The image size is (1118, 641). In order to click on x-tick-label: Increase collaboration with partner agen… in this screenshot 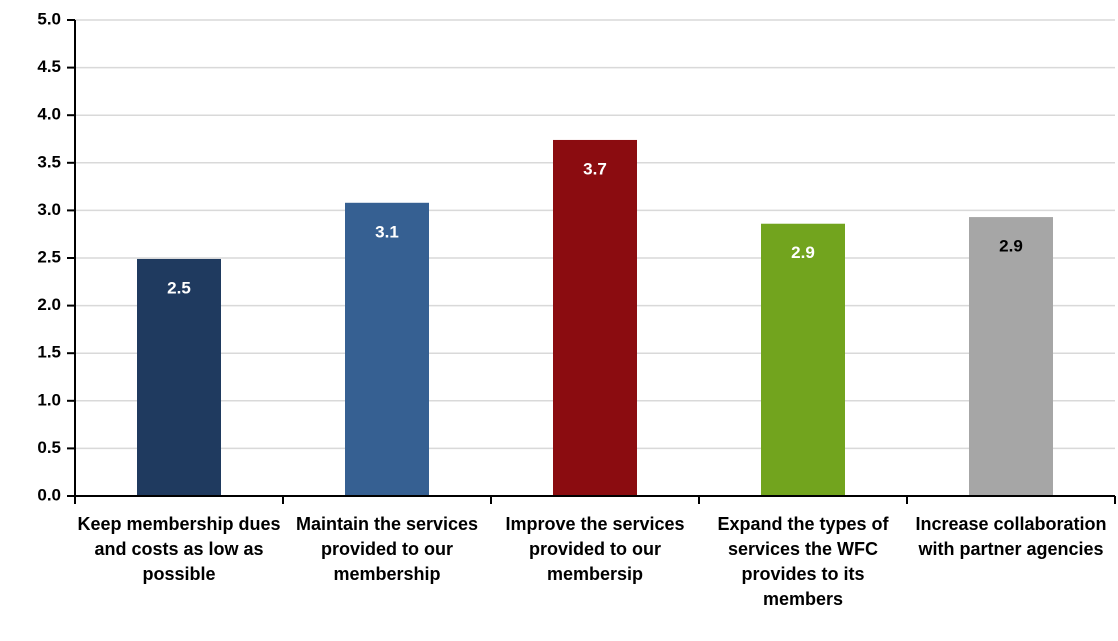, I will do `click(1011, 536)`.